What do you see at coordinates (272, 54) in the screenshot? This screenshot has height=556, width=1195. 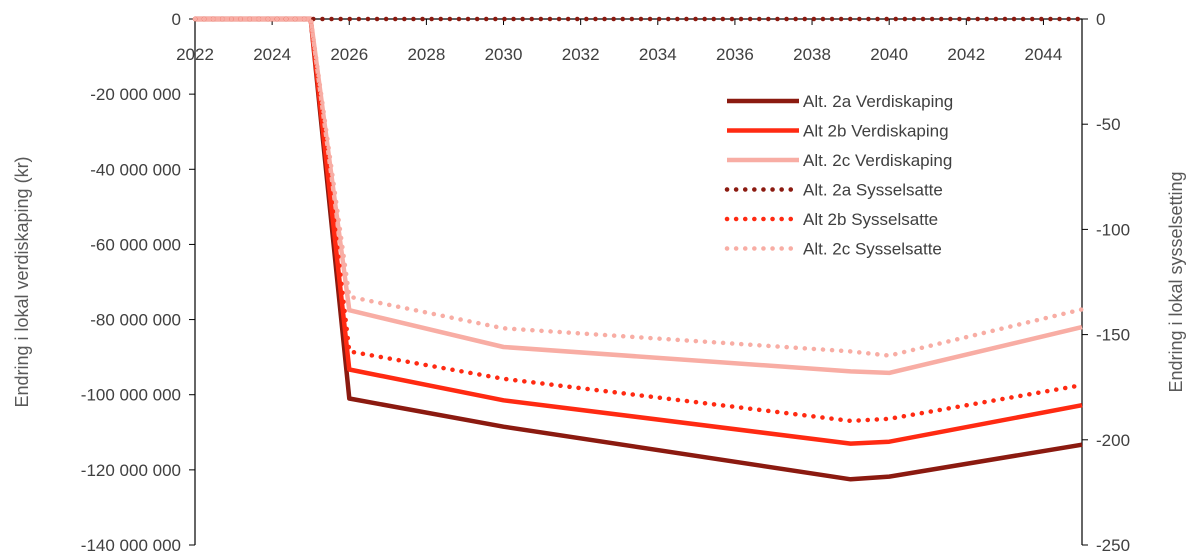 I see `x-tick-label: 2024` at bounding box center [272, 54].